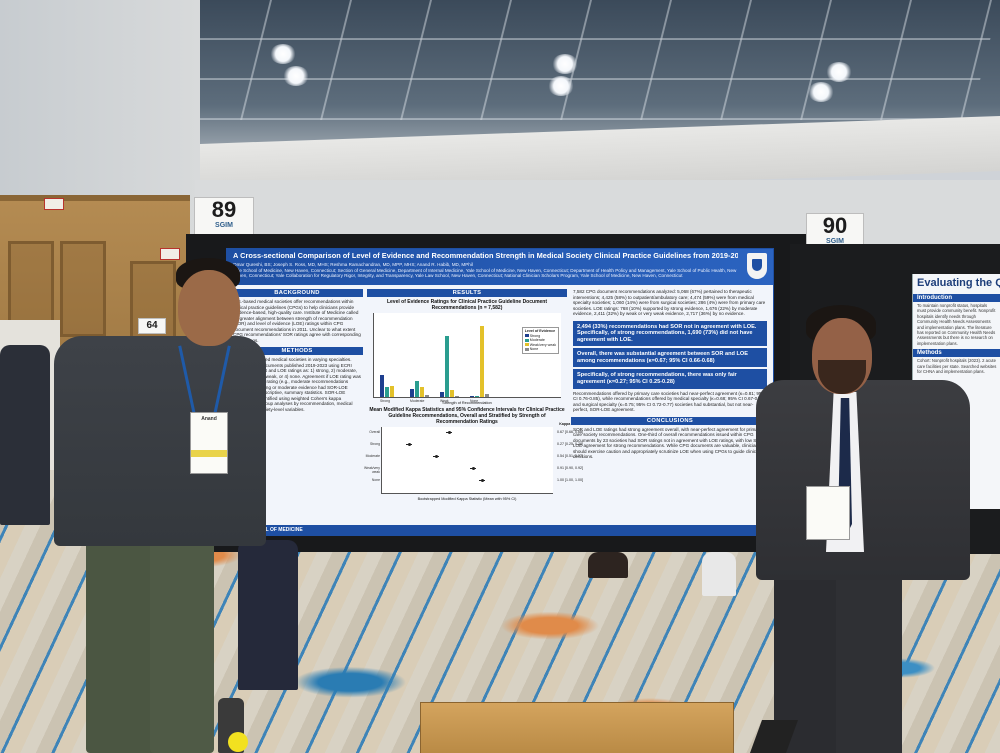 This screenshot has height=753, width=1000. Describe the element at coordinates (828, 489) in the screenshot. I see `badge-name` at that location.